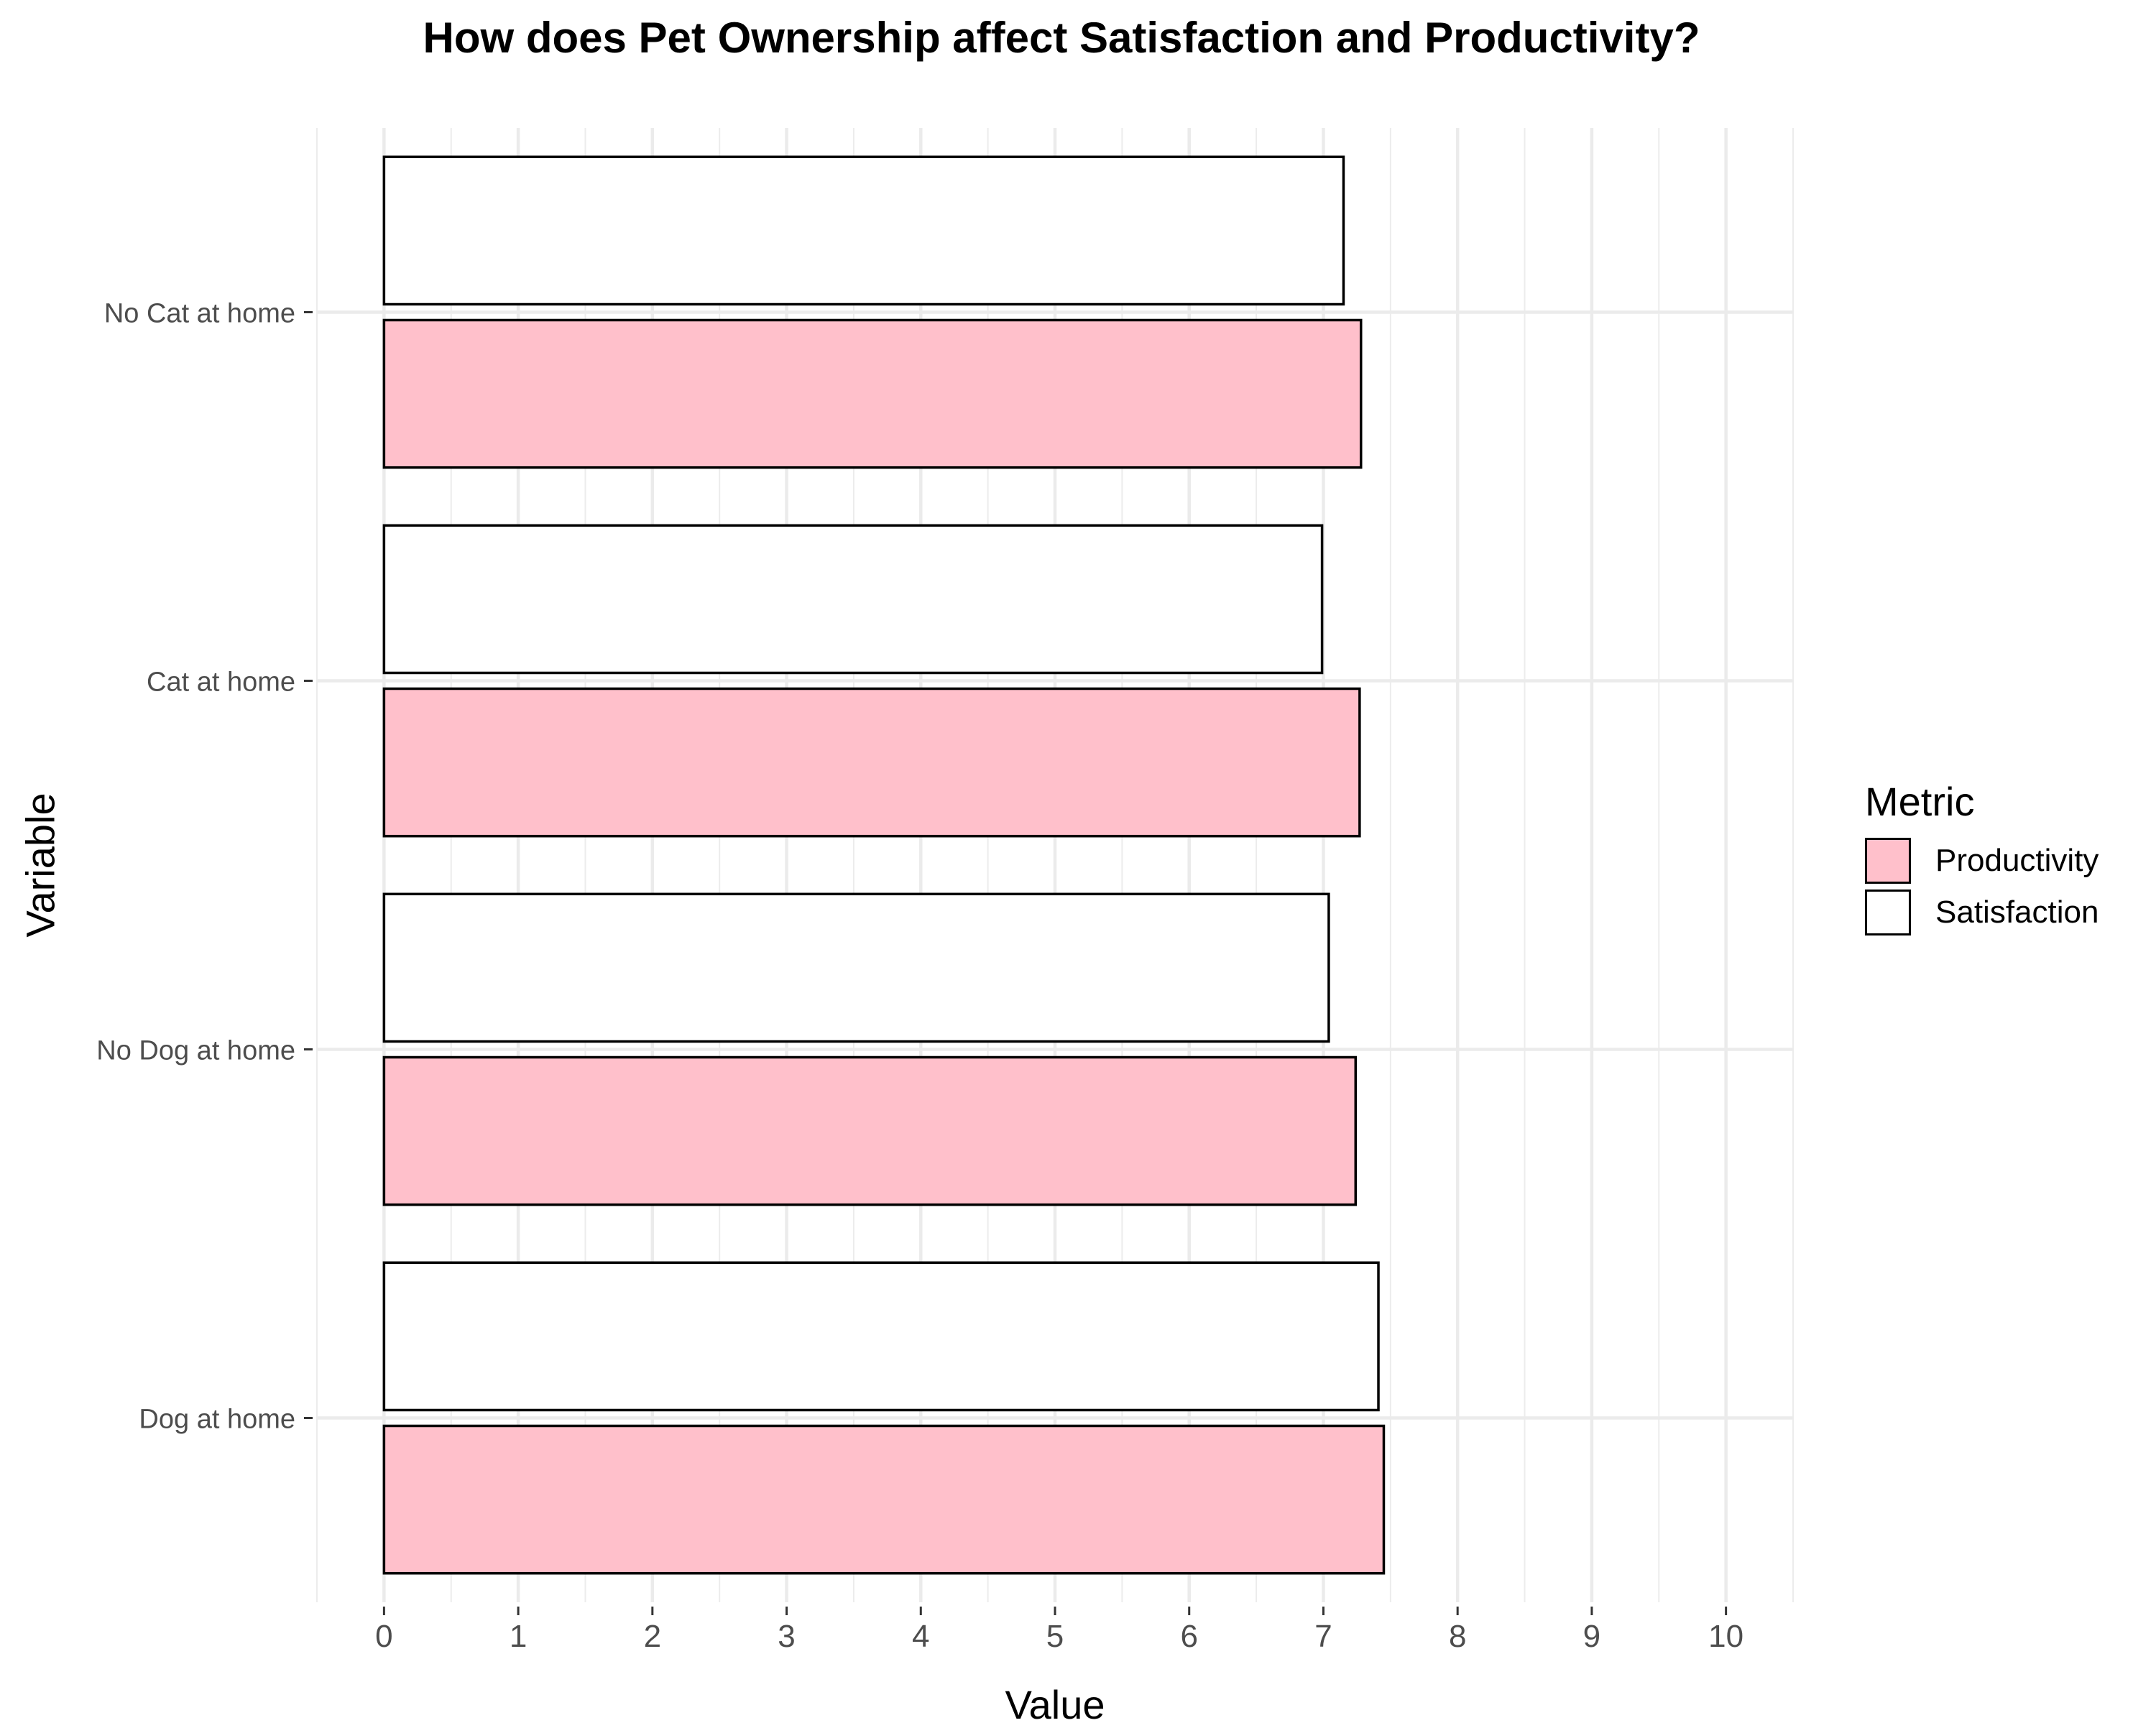 Image resolution: width=2156 pixels, height=1728 pixels. What do you see at coordinates (2017, 861) in the screenshot?
I see `legend-label-productivity: Productivity` at bounding box center [2017, 861].